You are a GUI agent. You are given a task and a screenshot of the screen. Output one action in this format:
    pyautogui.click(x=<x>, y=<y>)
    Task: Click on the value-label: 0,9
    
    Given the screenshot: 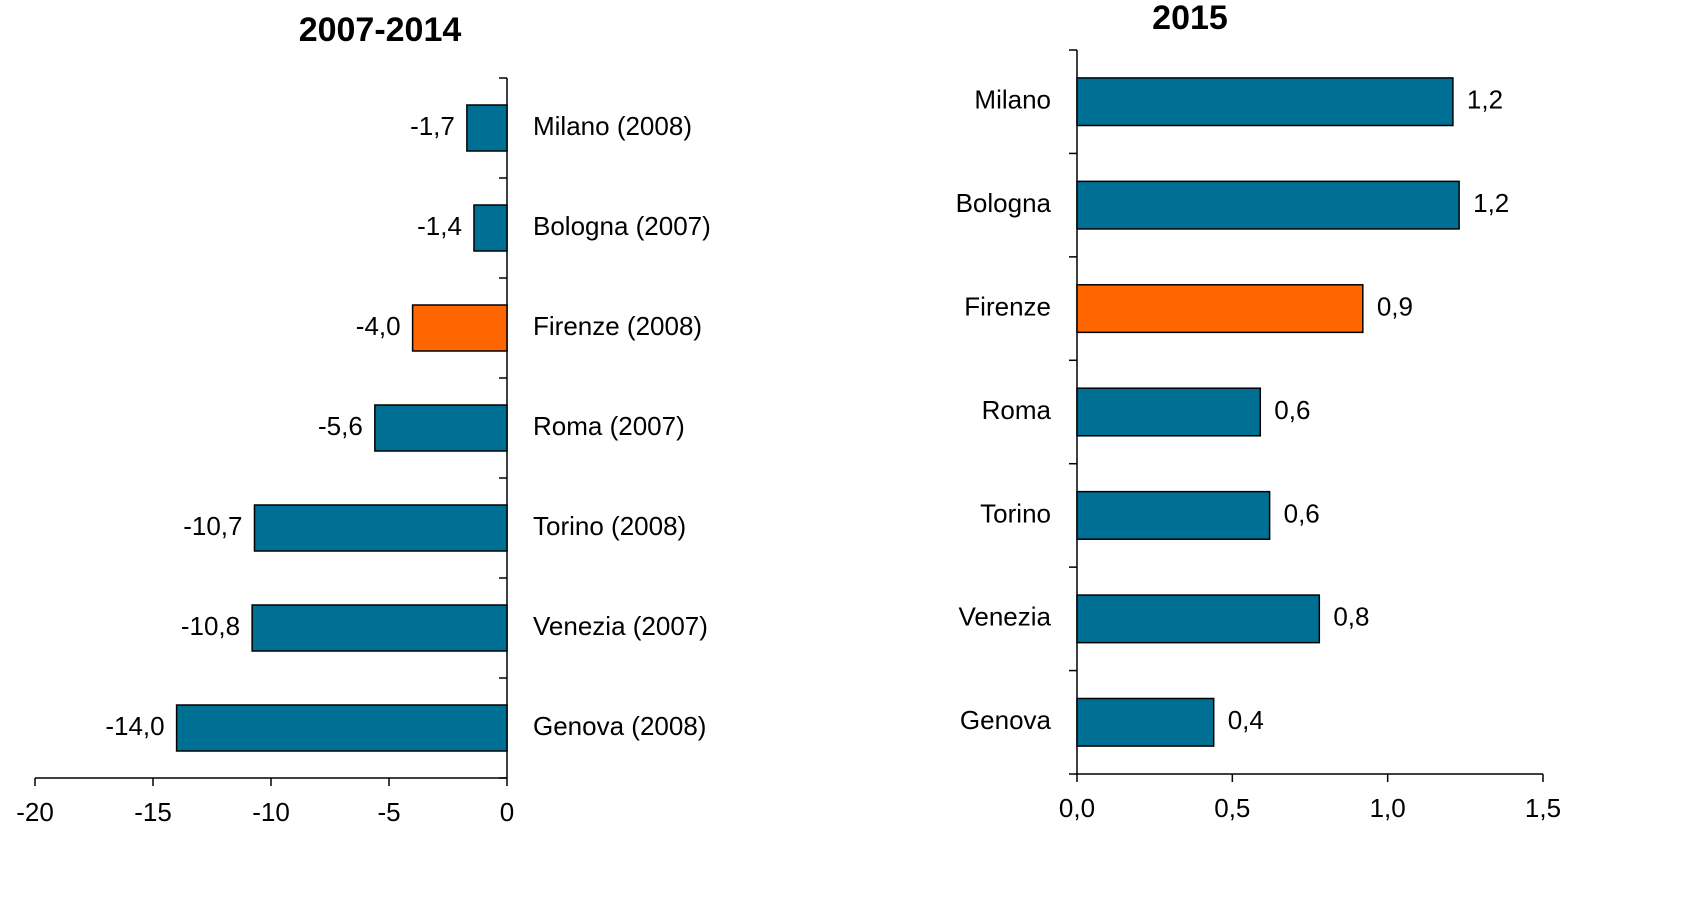 What is the action you would take?
    pyautogui.click(x=1395, y=306)
    